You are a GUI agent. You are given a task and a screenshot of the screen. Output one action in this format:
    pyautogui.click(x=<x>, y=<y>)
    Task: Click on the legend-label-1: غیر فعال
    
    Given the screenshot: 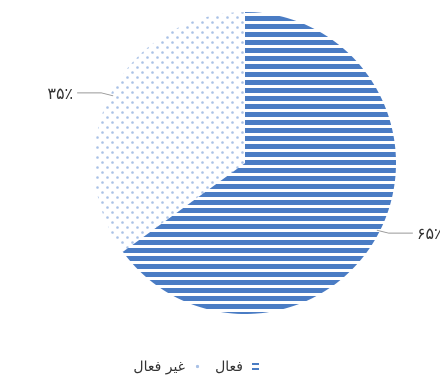 What is the action you would take?
    pyautogui.click(x=159, y=367)
    